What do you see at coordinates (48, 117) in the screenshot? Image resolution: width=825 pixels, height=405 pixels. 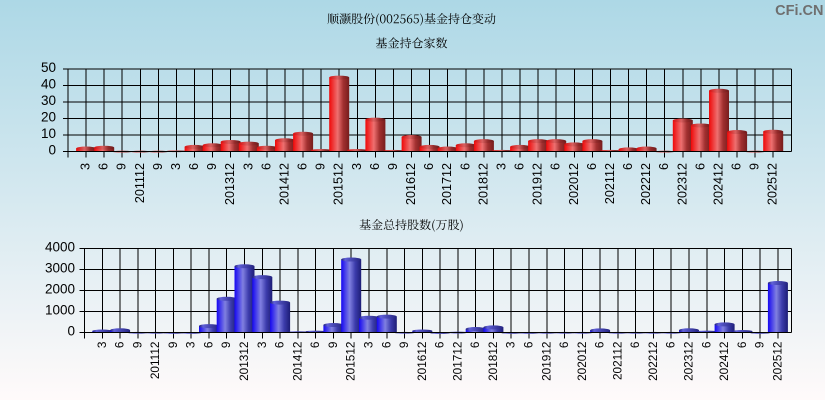 I see `svg-text: 20` at bounding box center [48, 117].